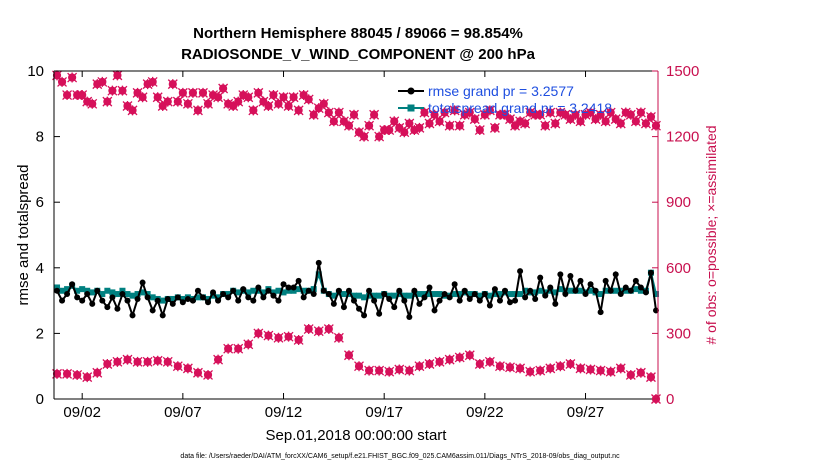  What do you see at coordinates (358, 54) in the screenshot?
I see `chart-subtitle: RADIOSONDE_V_WIND_COMPONENT @ 200 hPa` at bounding box center [358, 54].